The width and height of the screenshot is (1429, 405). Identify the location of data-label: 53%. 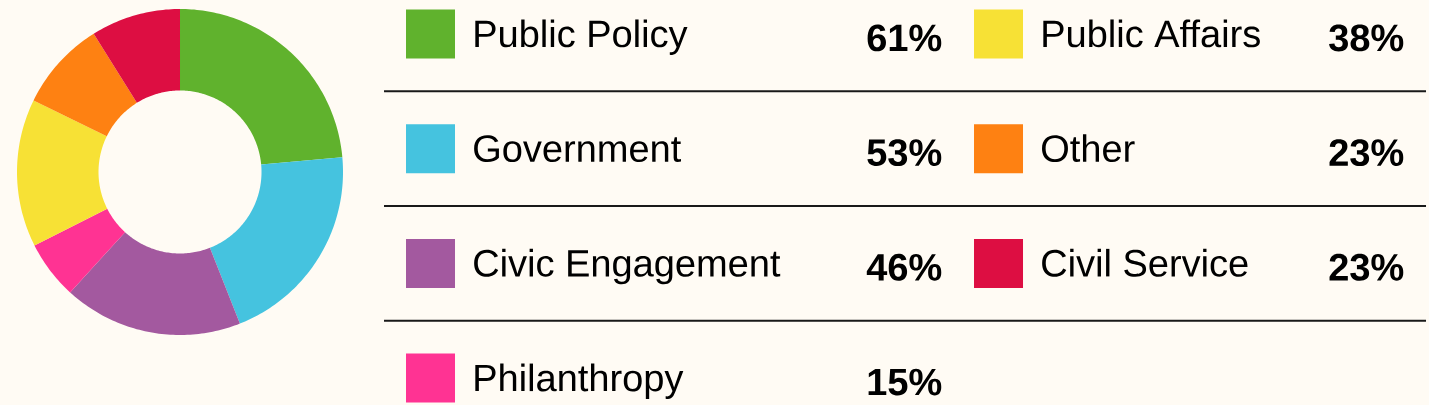
(904, 153).